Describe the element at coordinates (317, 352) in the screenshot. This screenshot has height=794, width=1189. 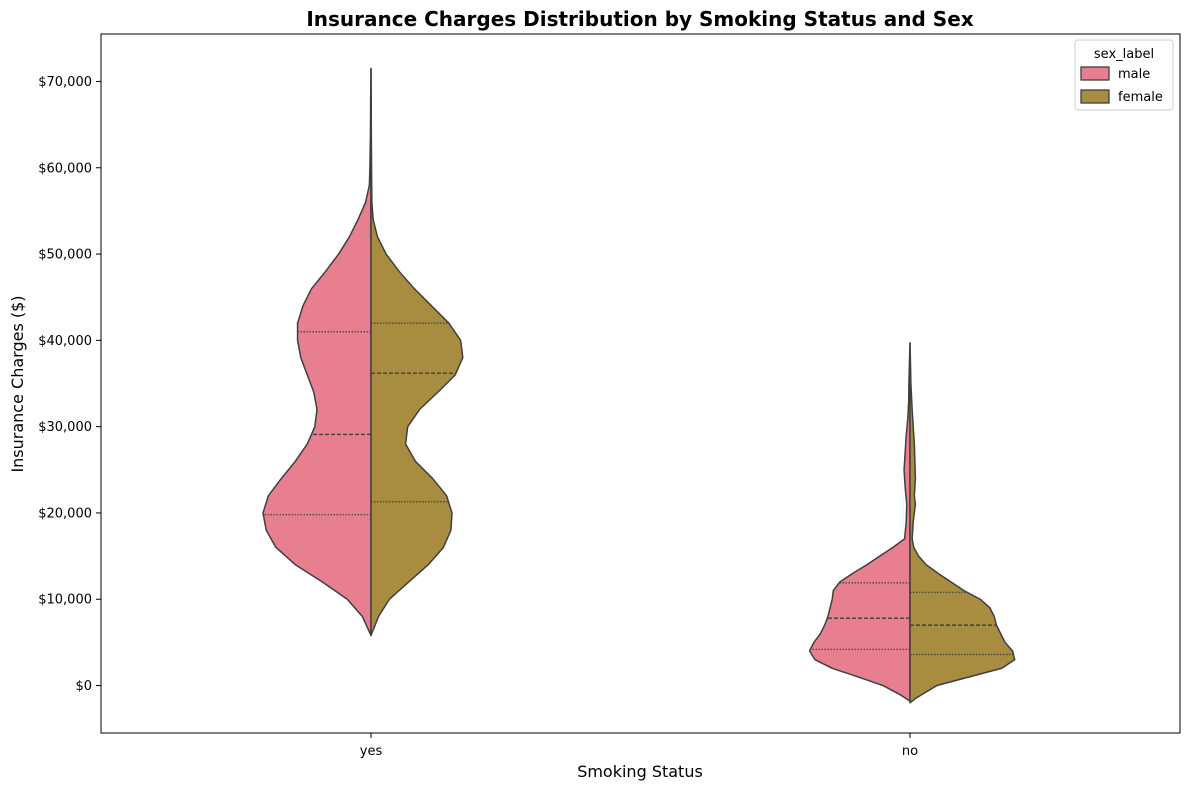
I see `violin-yes-male` at that location.